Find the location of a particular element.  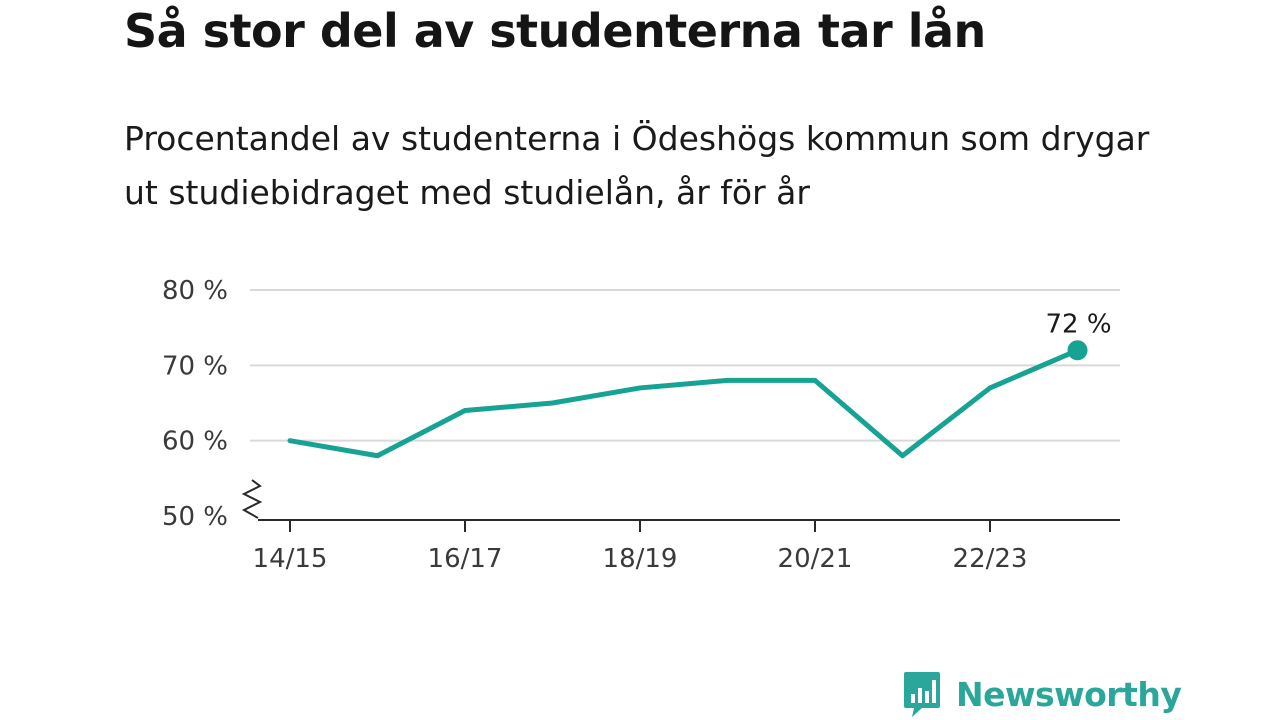

brand-logo: Newsworthy is located at coordinates (1042, 694).